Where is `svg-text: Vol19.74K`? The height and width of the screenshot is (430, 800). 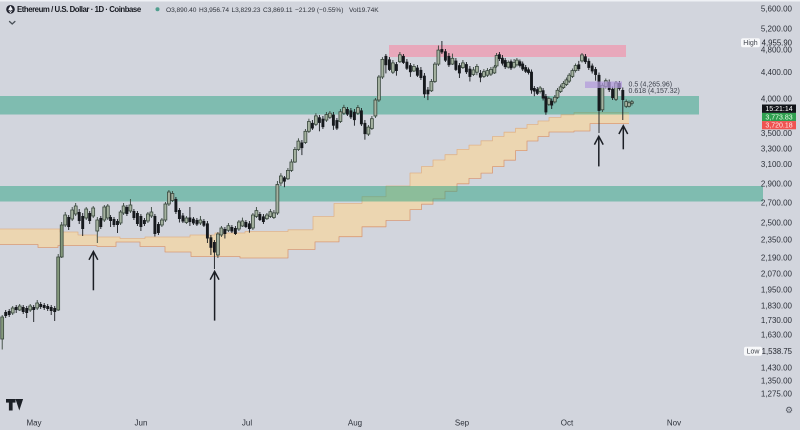 svg-text: Vol19.74K is located at coordinates (364, 10).